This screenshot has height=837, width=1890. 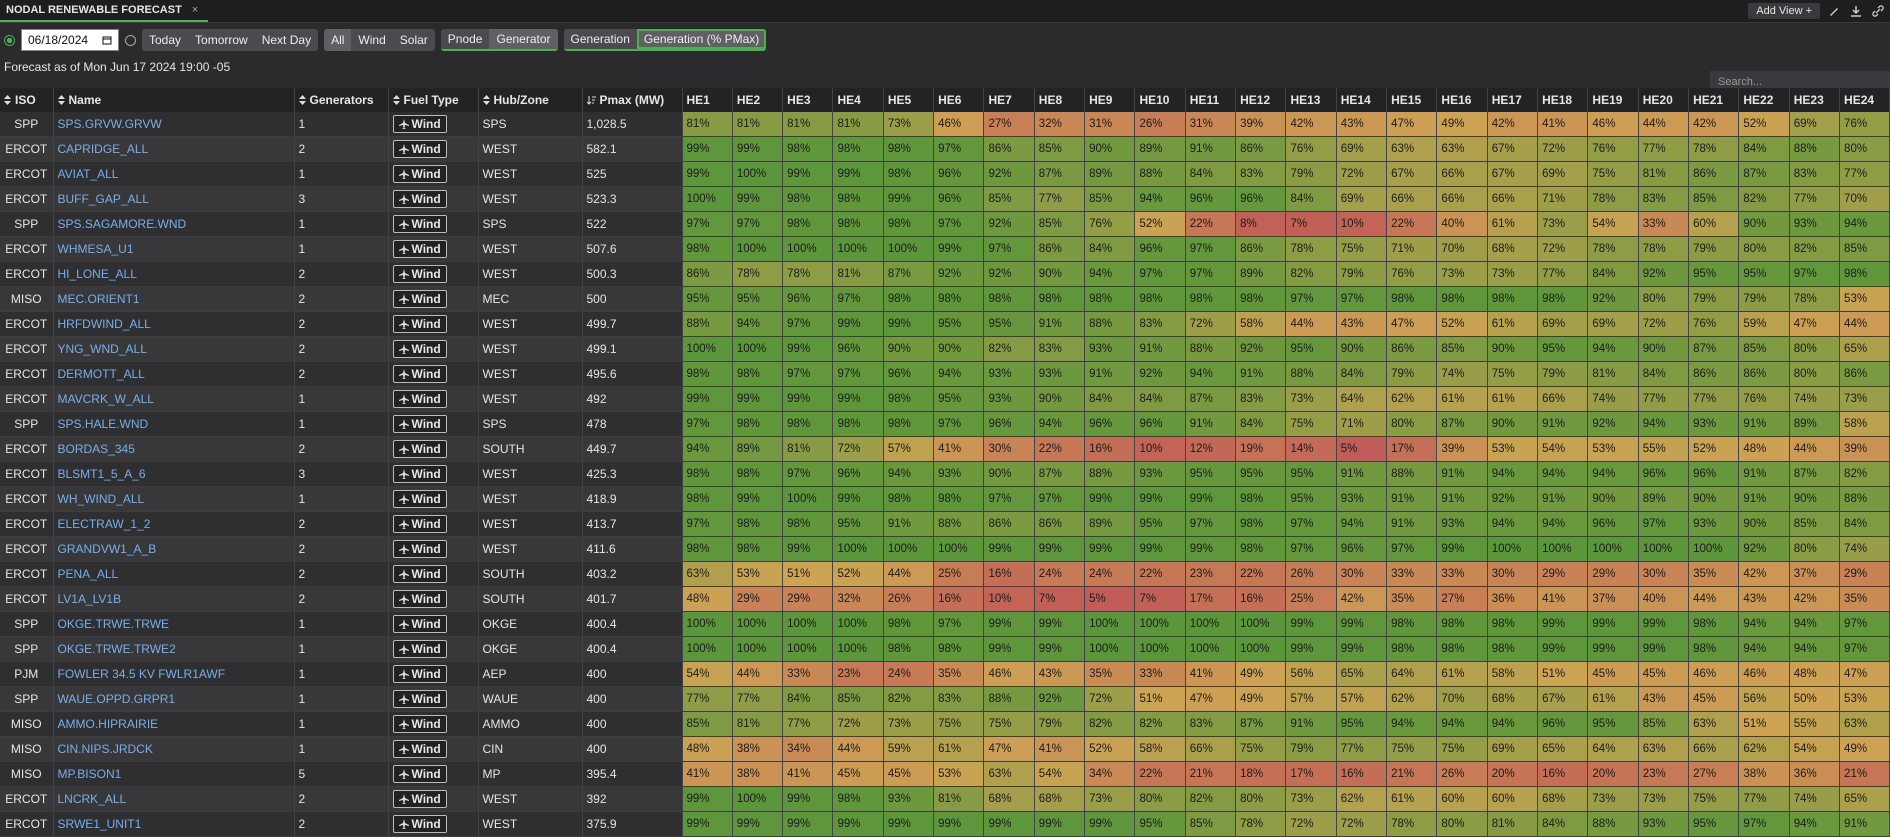 I want to click on column-header: HE15, so click(x=1412, y=100).